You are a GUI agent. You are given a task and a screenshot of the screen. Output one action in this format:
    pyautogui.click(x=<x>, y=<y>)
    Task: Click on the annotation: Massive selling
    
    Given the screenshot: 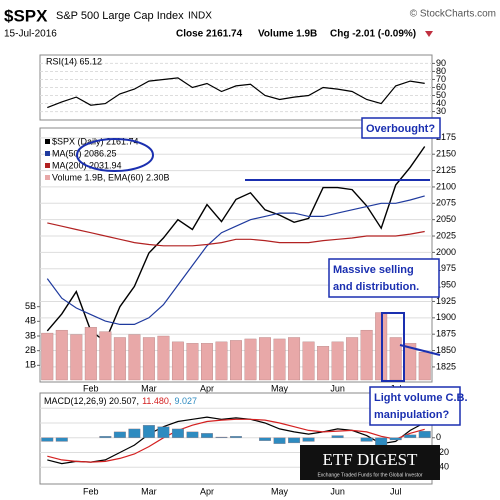 What is the action you would take?
    pyautogui.click(x=373, y=270)
    